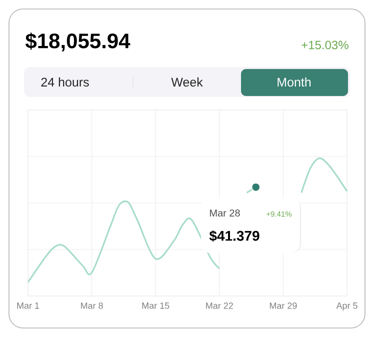 Image resolution: width=374 pixels, height=337 pixels. I want to click on x-tick-label: Mar 15, so click(156, 305).